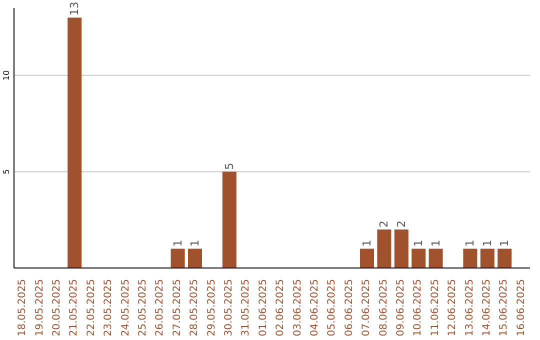 This screenshot has width=540, height=340. Describe the element at coordinates (384, 307) in the screenshot. I see `x-tick-label: 08.06.2025` at that location.